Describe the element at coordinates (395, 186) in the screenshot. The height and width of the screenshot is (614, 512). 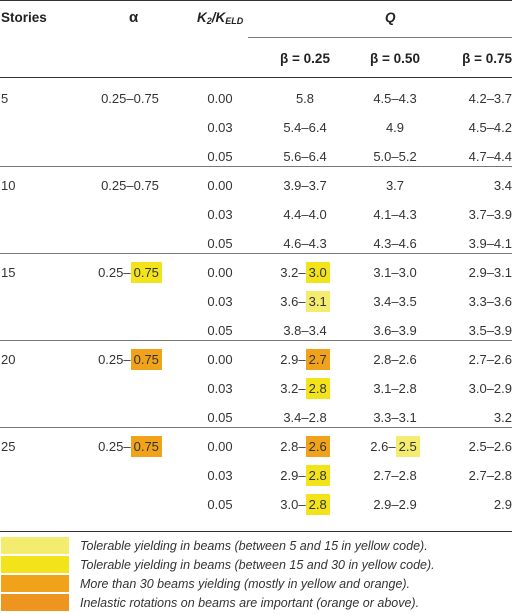
I see `cell-q-b2: 3.7` at that location.